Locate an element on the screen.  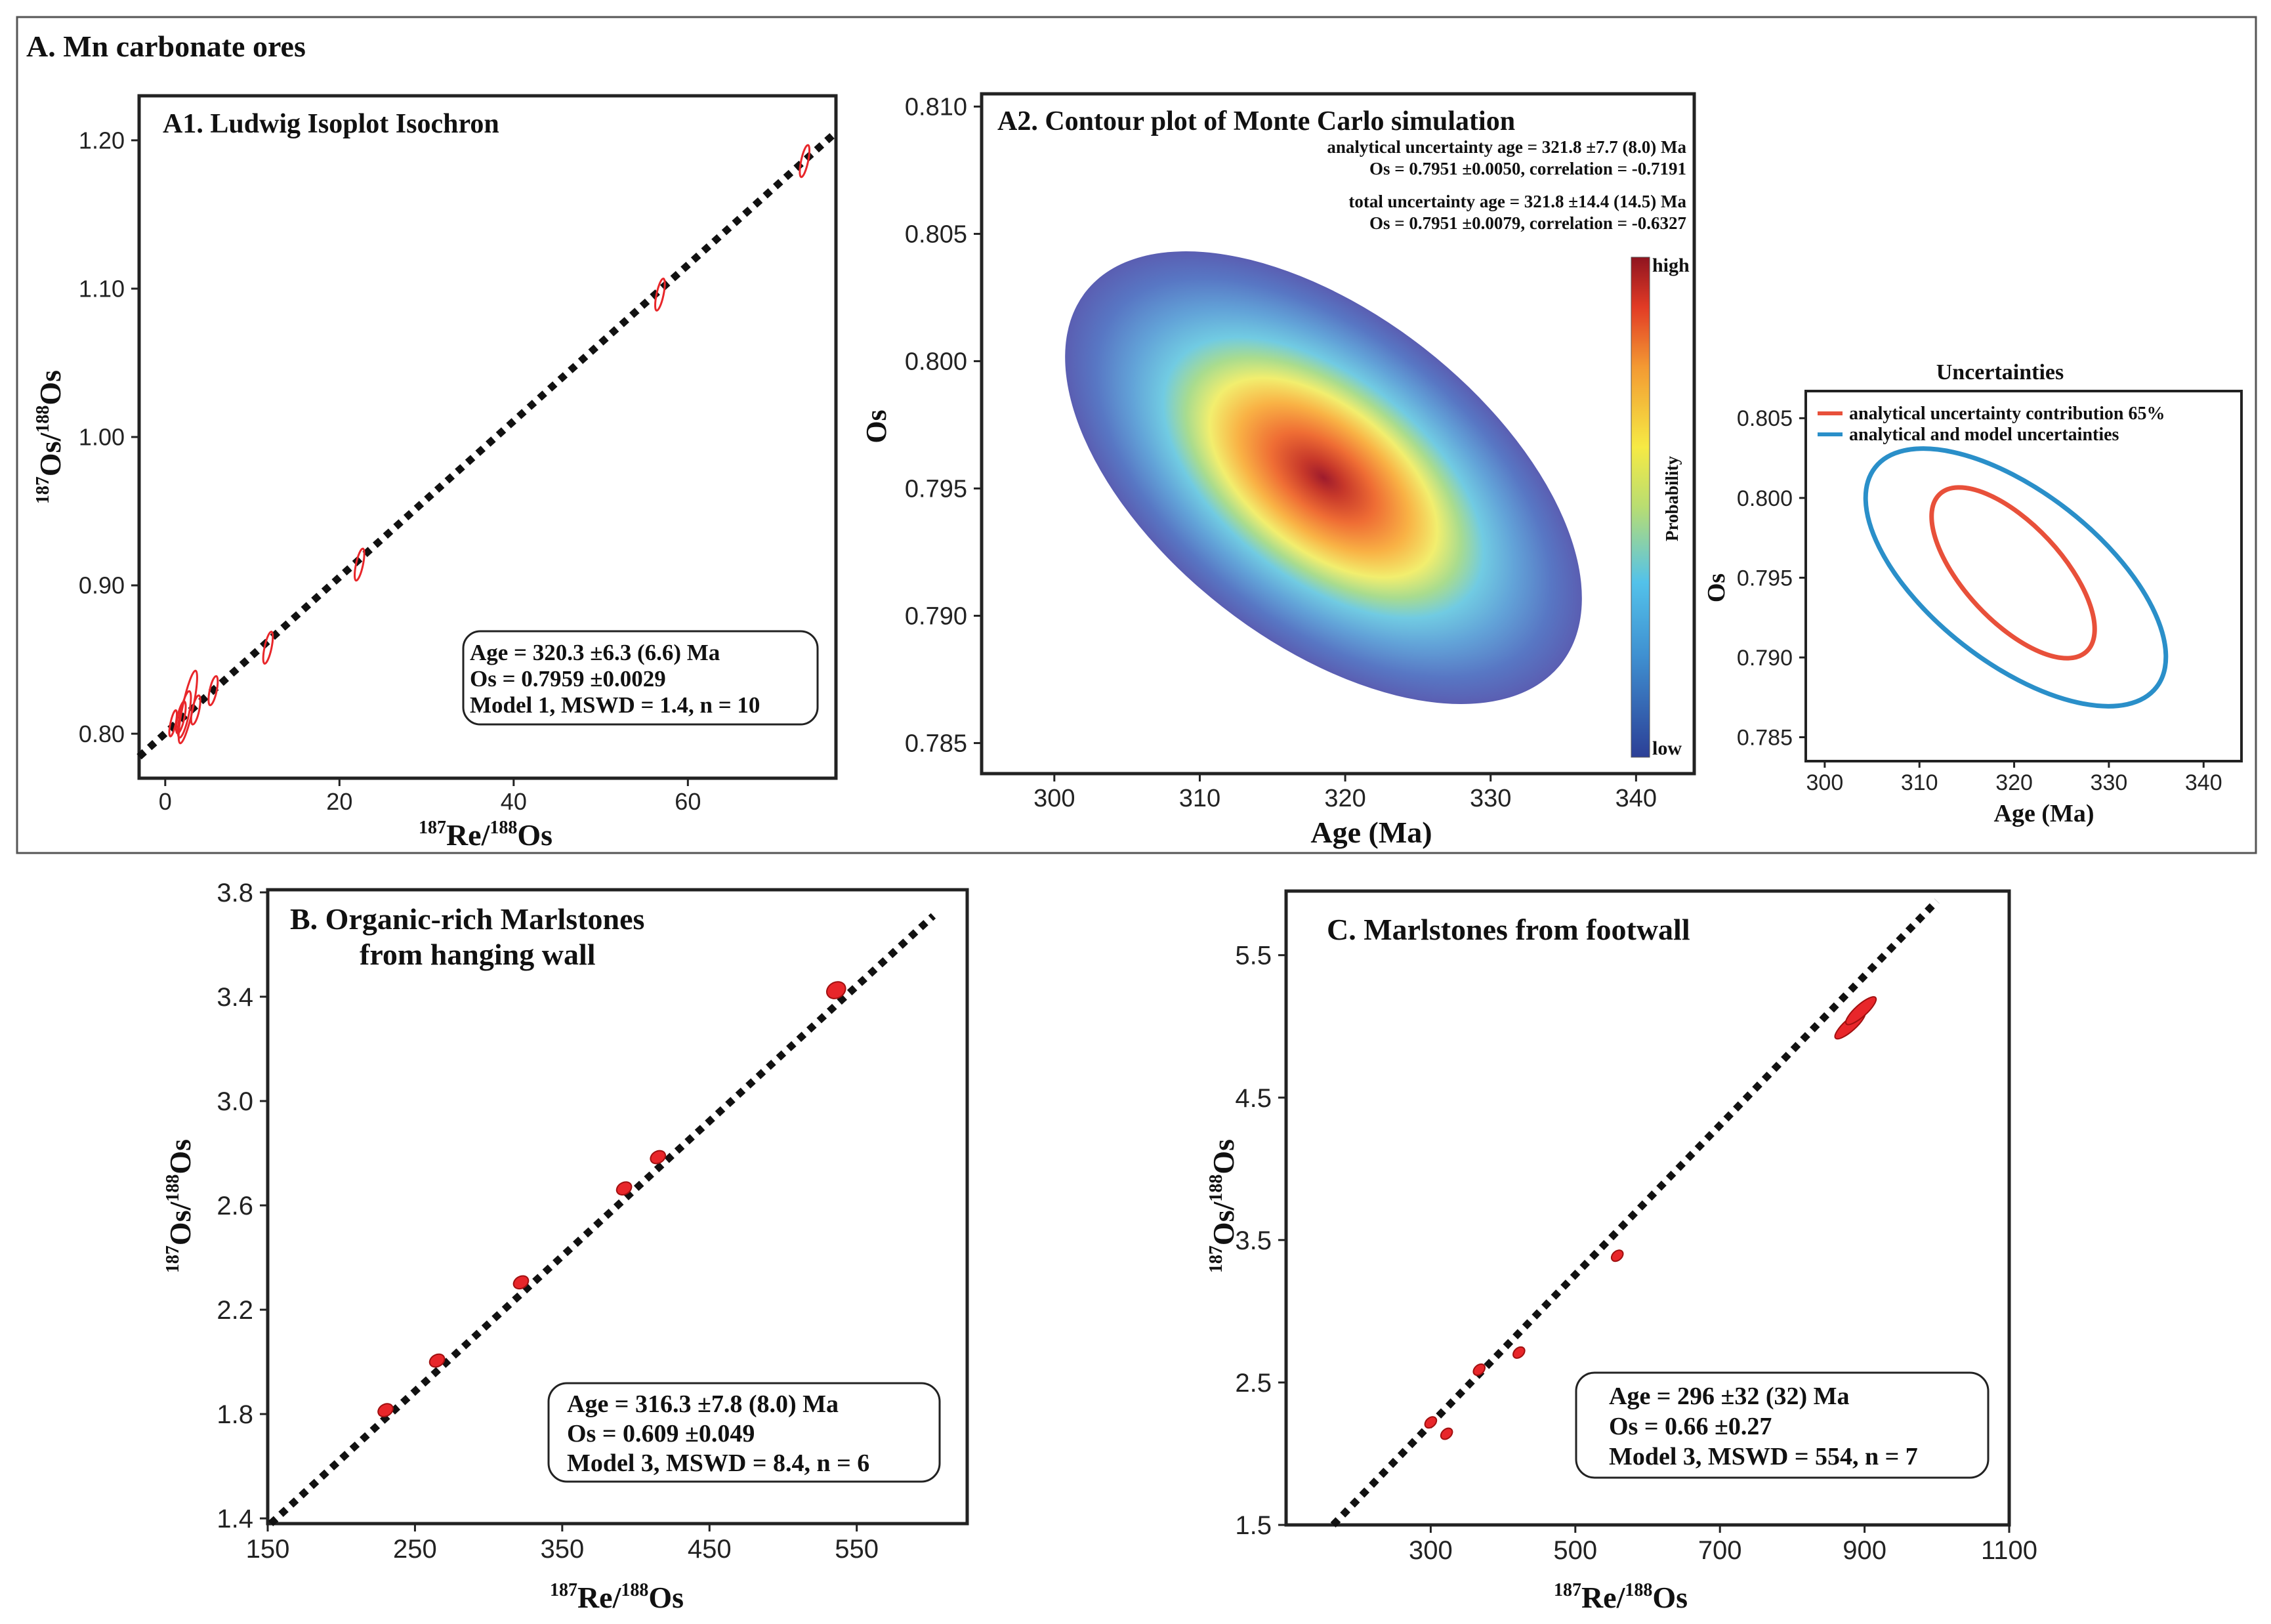
a3-title: Uncertainties is located at coordinates (2000, 372).